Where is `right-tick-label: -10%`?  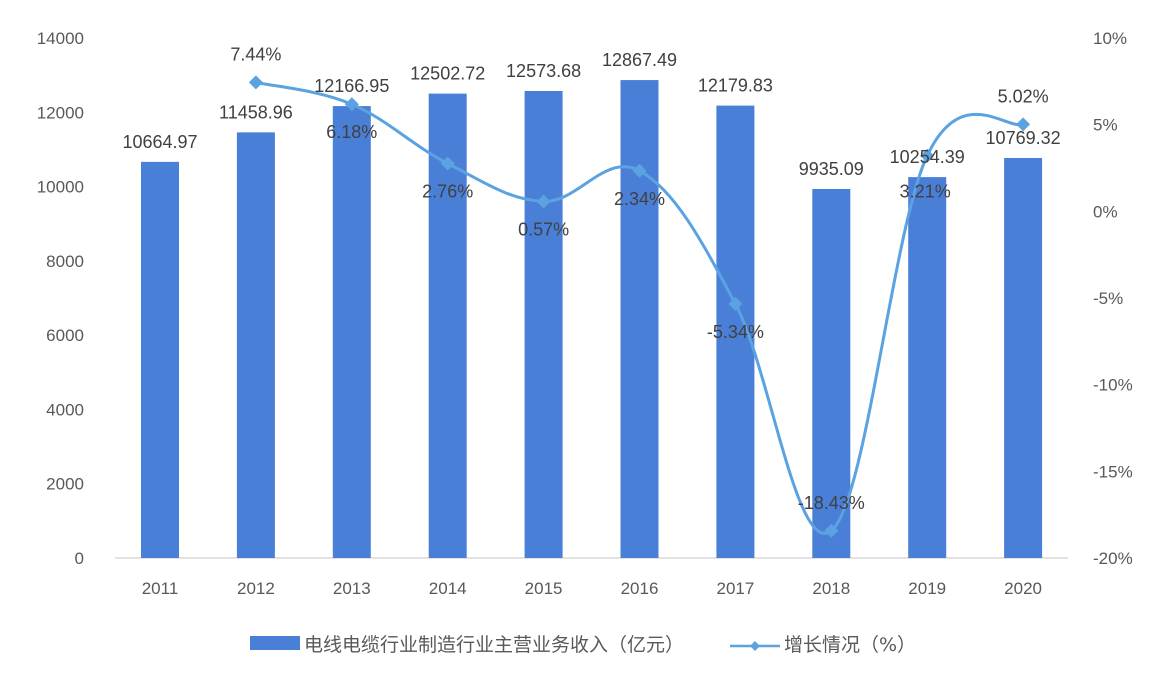
right-tick-label: -10% is located at coordinates (1113, 385).